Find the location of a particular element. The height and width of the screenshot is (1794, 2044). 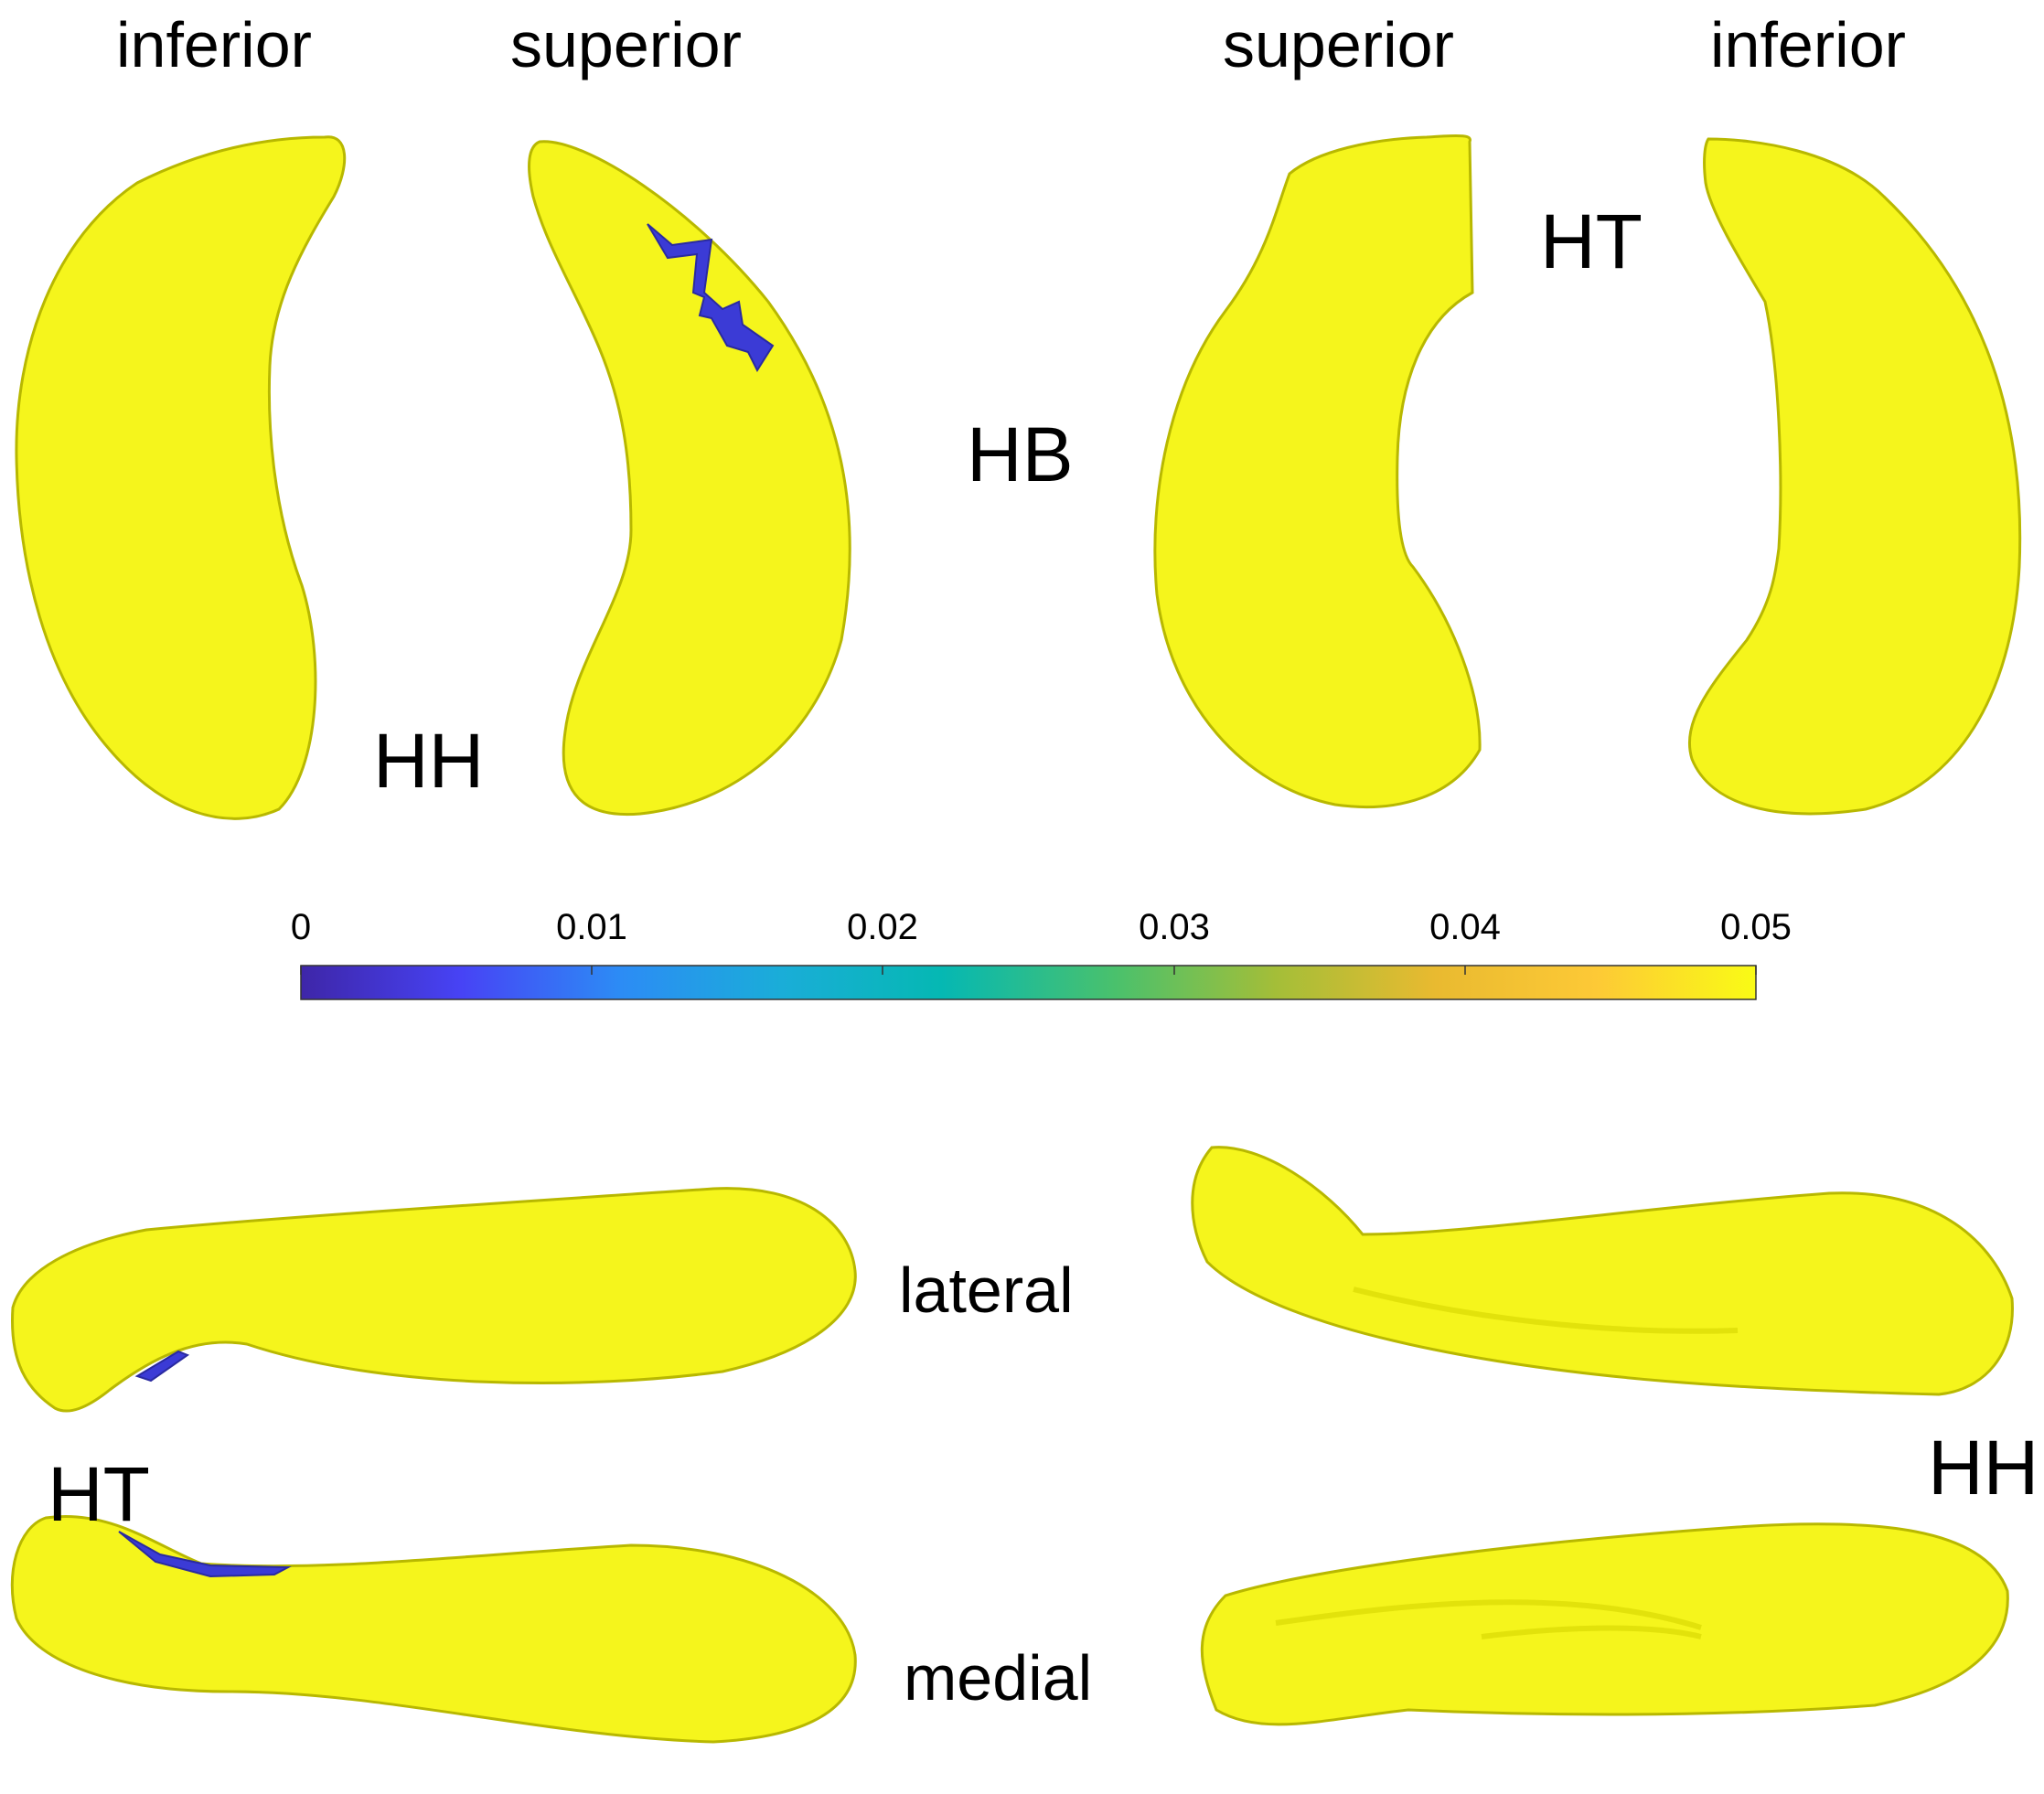

colorbar is located at coordinates (1028, 982).